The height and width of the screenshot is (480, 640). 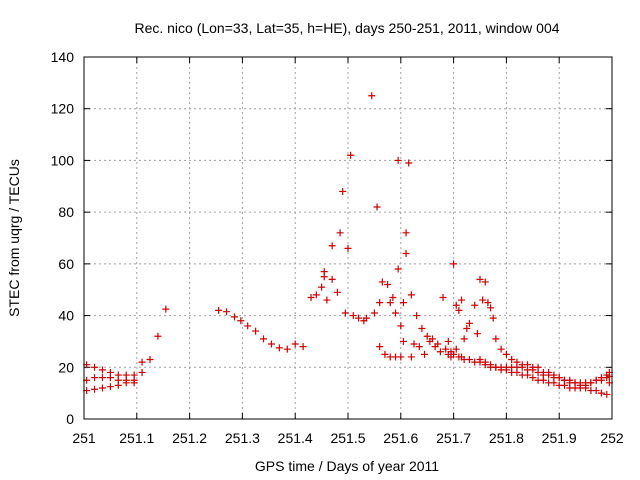 I want to click on x-tick-label: 252, so click(x=612, y=438).